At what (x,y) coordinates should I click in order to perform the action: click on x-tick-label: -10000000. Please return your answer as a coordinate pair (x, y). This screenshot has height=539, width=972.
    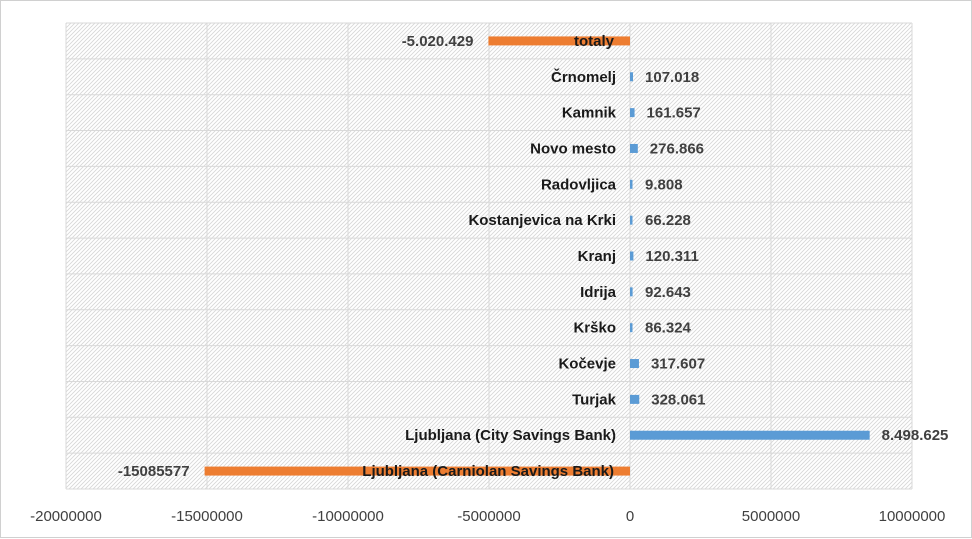
    Looking at the image, I should click on (348, 516).